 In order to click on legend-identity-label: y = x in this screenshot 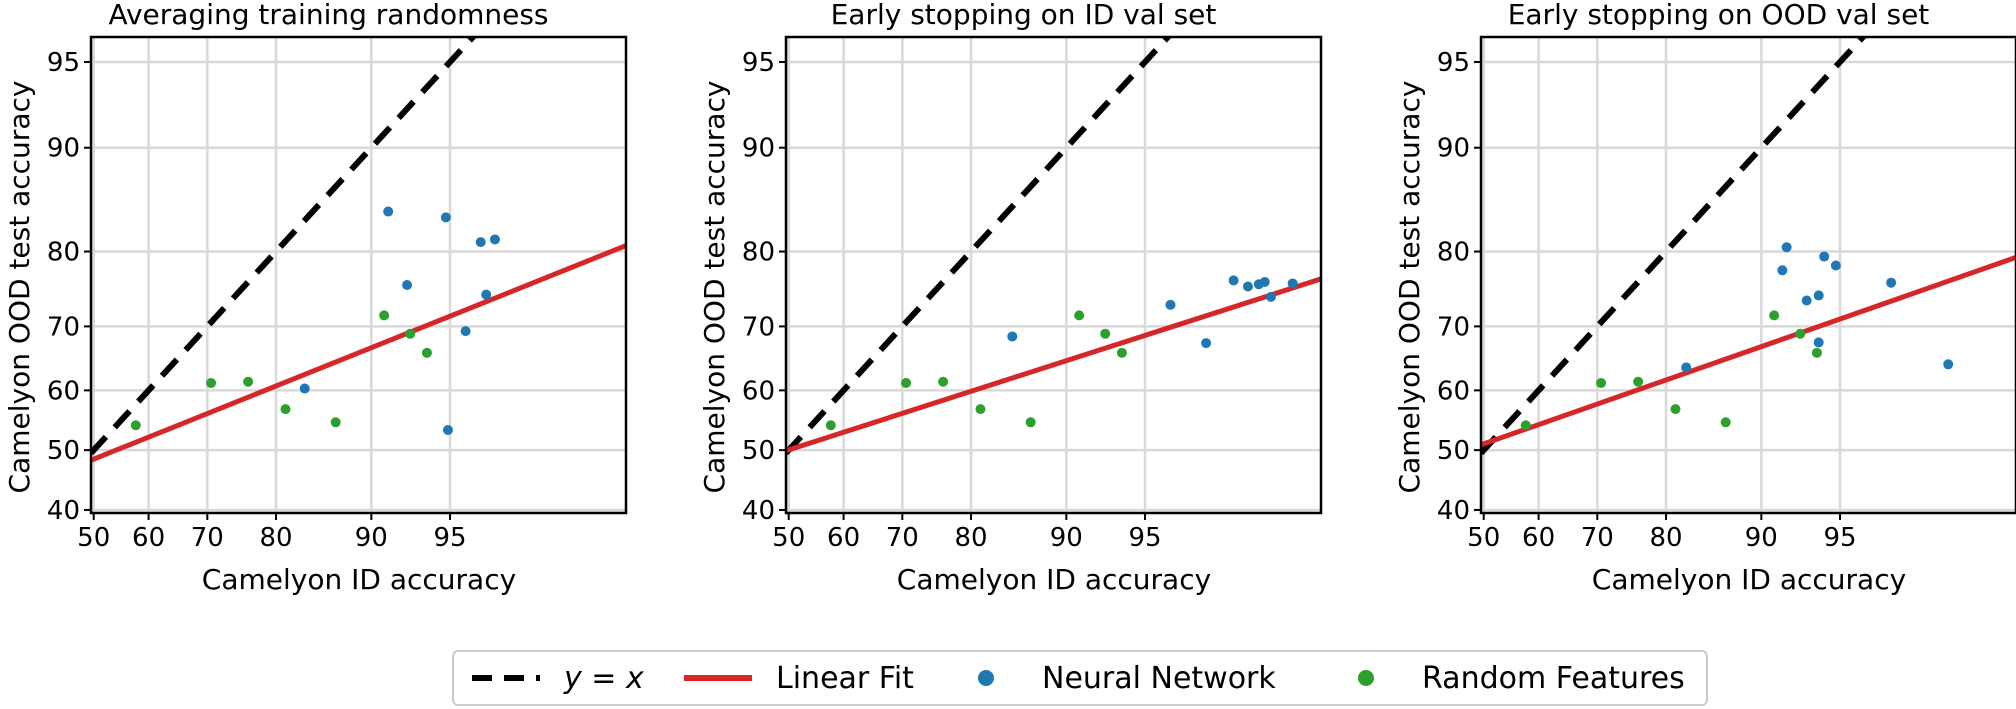, I will do `click(604, 678)`.